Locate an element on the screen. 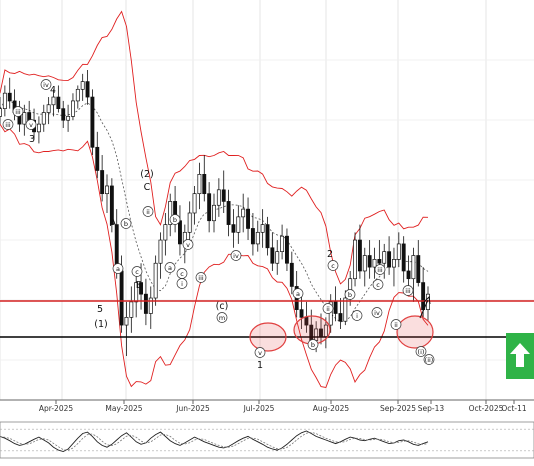  up-arrow-icon is located at coordinates (520, 355).